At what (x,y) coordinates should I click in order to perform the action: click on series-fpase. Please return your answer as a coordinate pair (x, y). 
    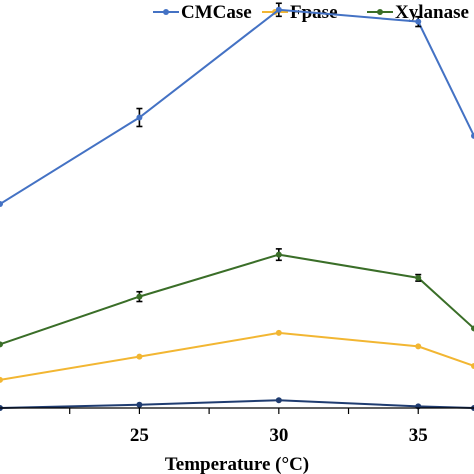
    Looking at the image, I should click on (237, 356).